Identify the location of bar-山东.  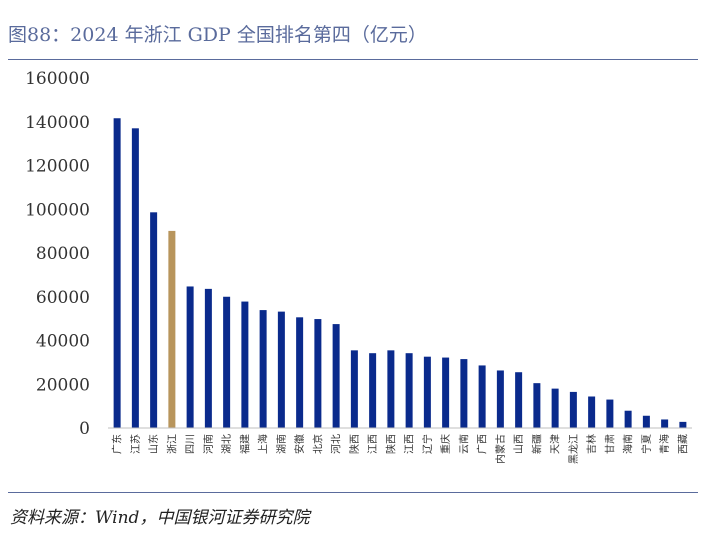
(154, 320).